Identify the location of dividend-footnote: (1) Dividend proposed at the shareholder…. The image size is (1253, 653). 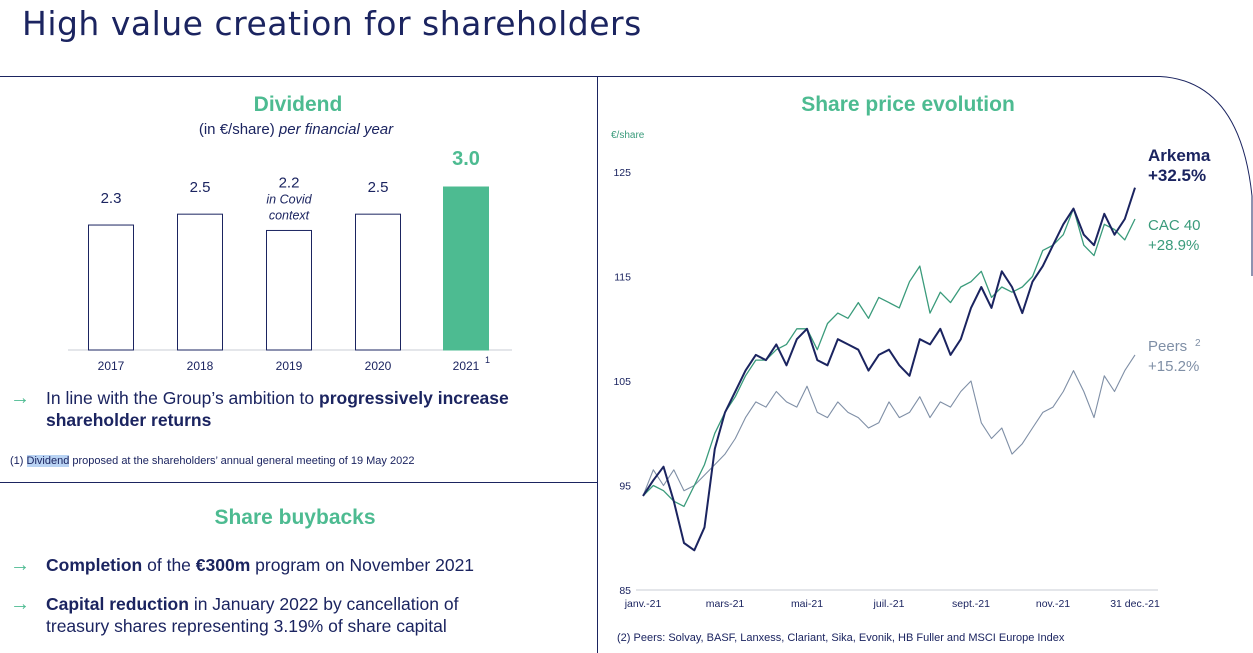
(212, 461).